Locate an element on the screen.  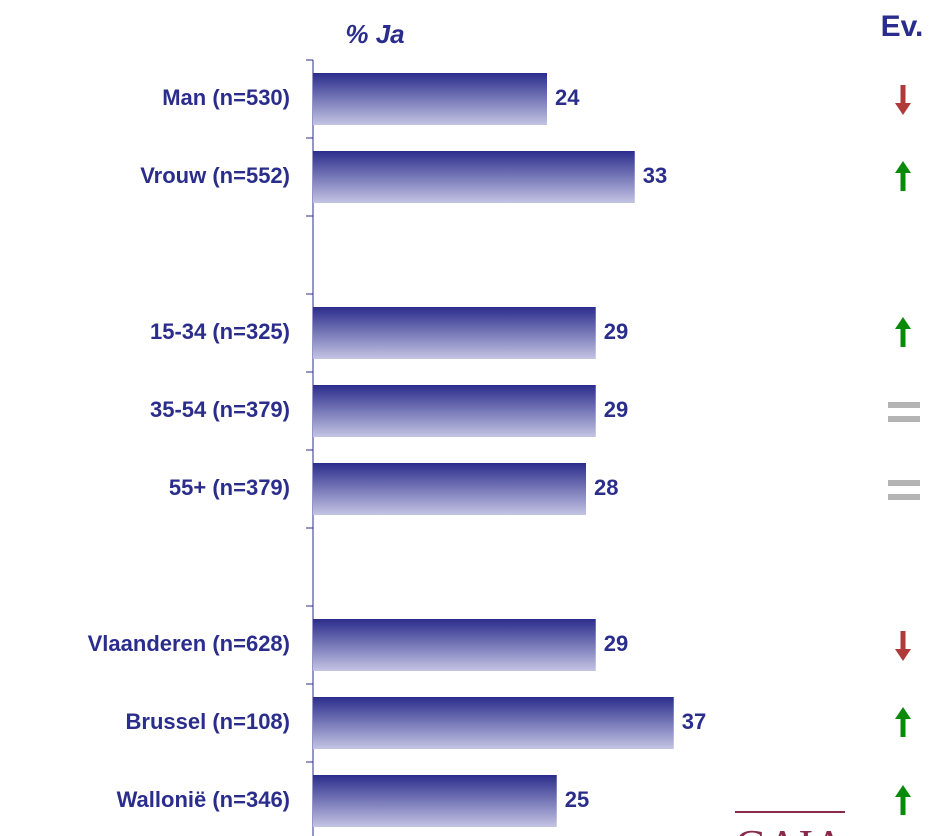
y-tick-label: Vlaanderen (n=628) is located at coordinates (189, 643).